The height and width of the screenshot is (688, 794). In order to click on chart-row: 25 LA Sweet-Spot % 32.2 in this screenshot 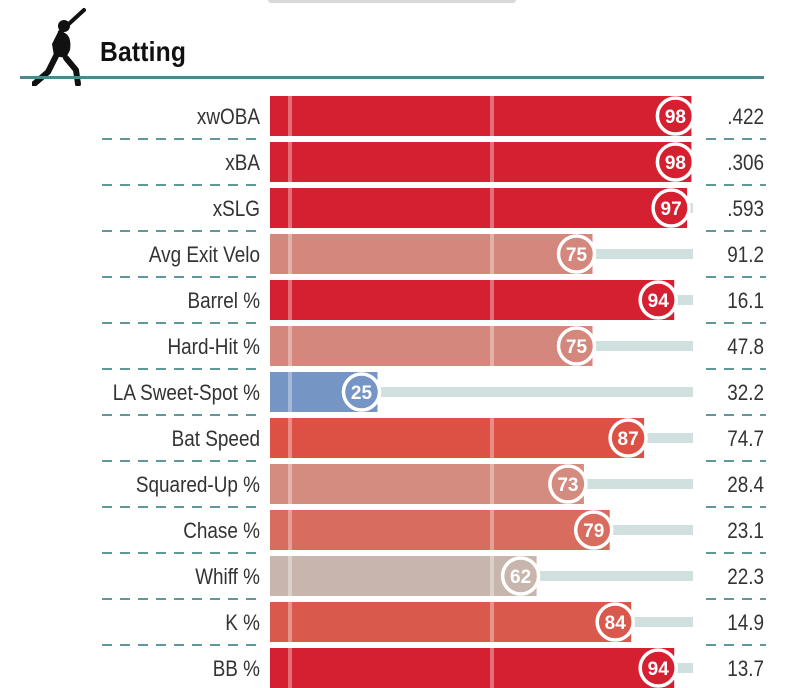, I will do `click(434, 394)`.